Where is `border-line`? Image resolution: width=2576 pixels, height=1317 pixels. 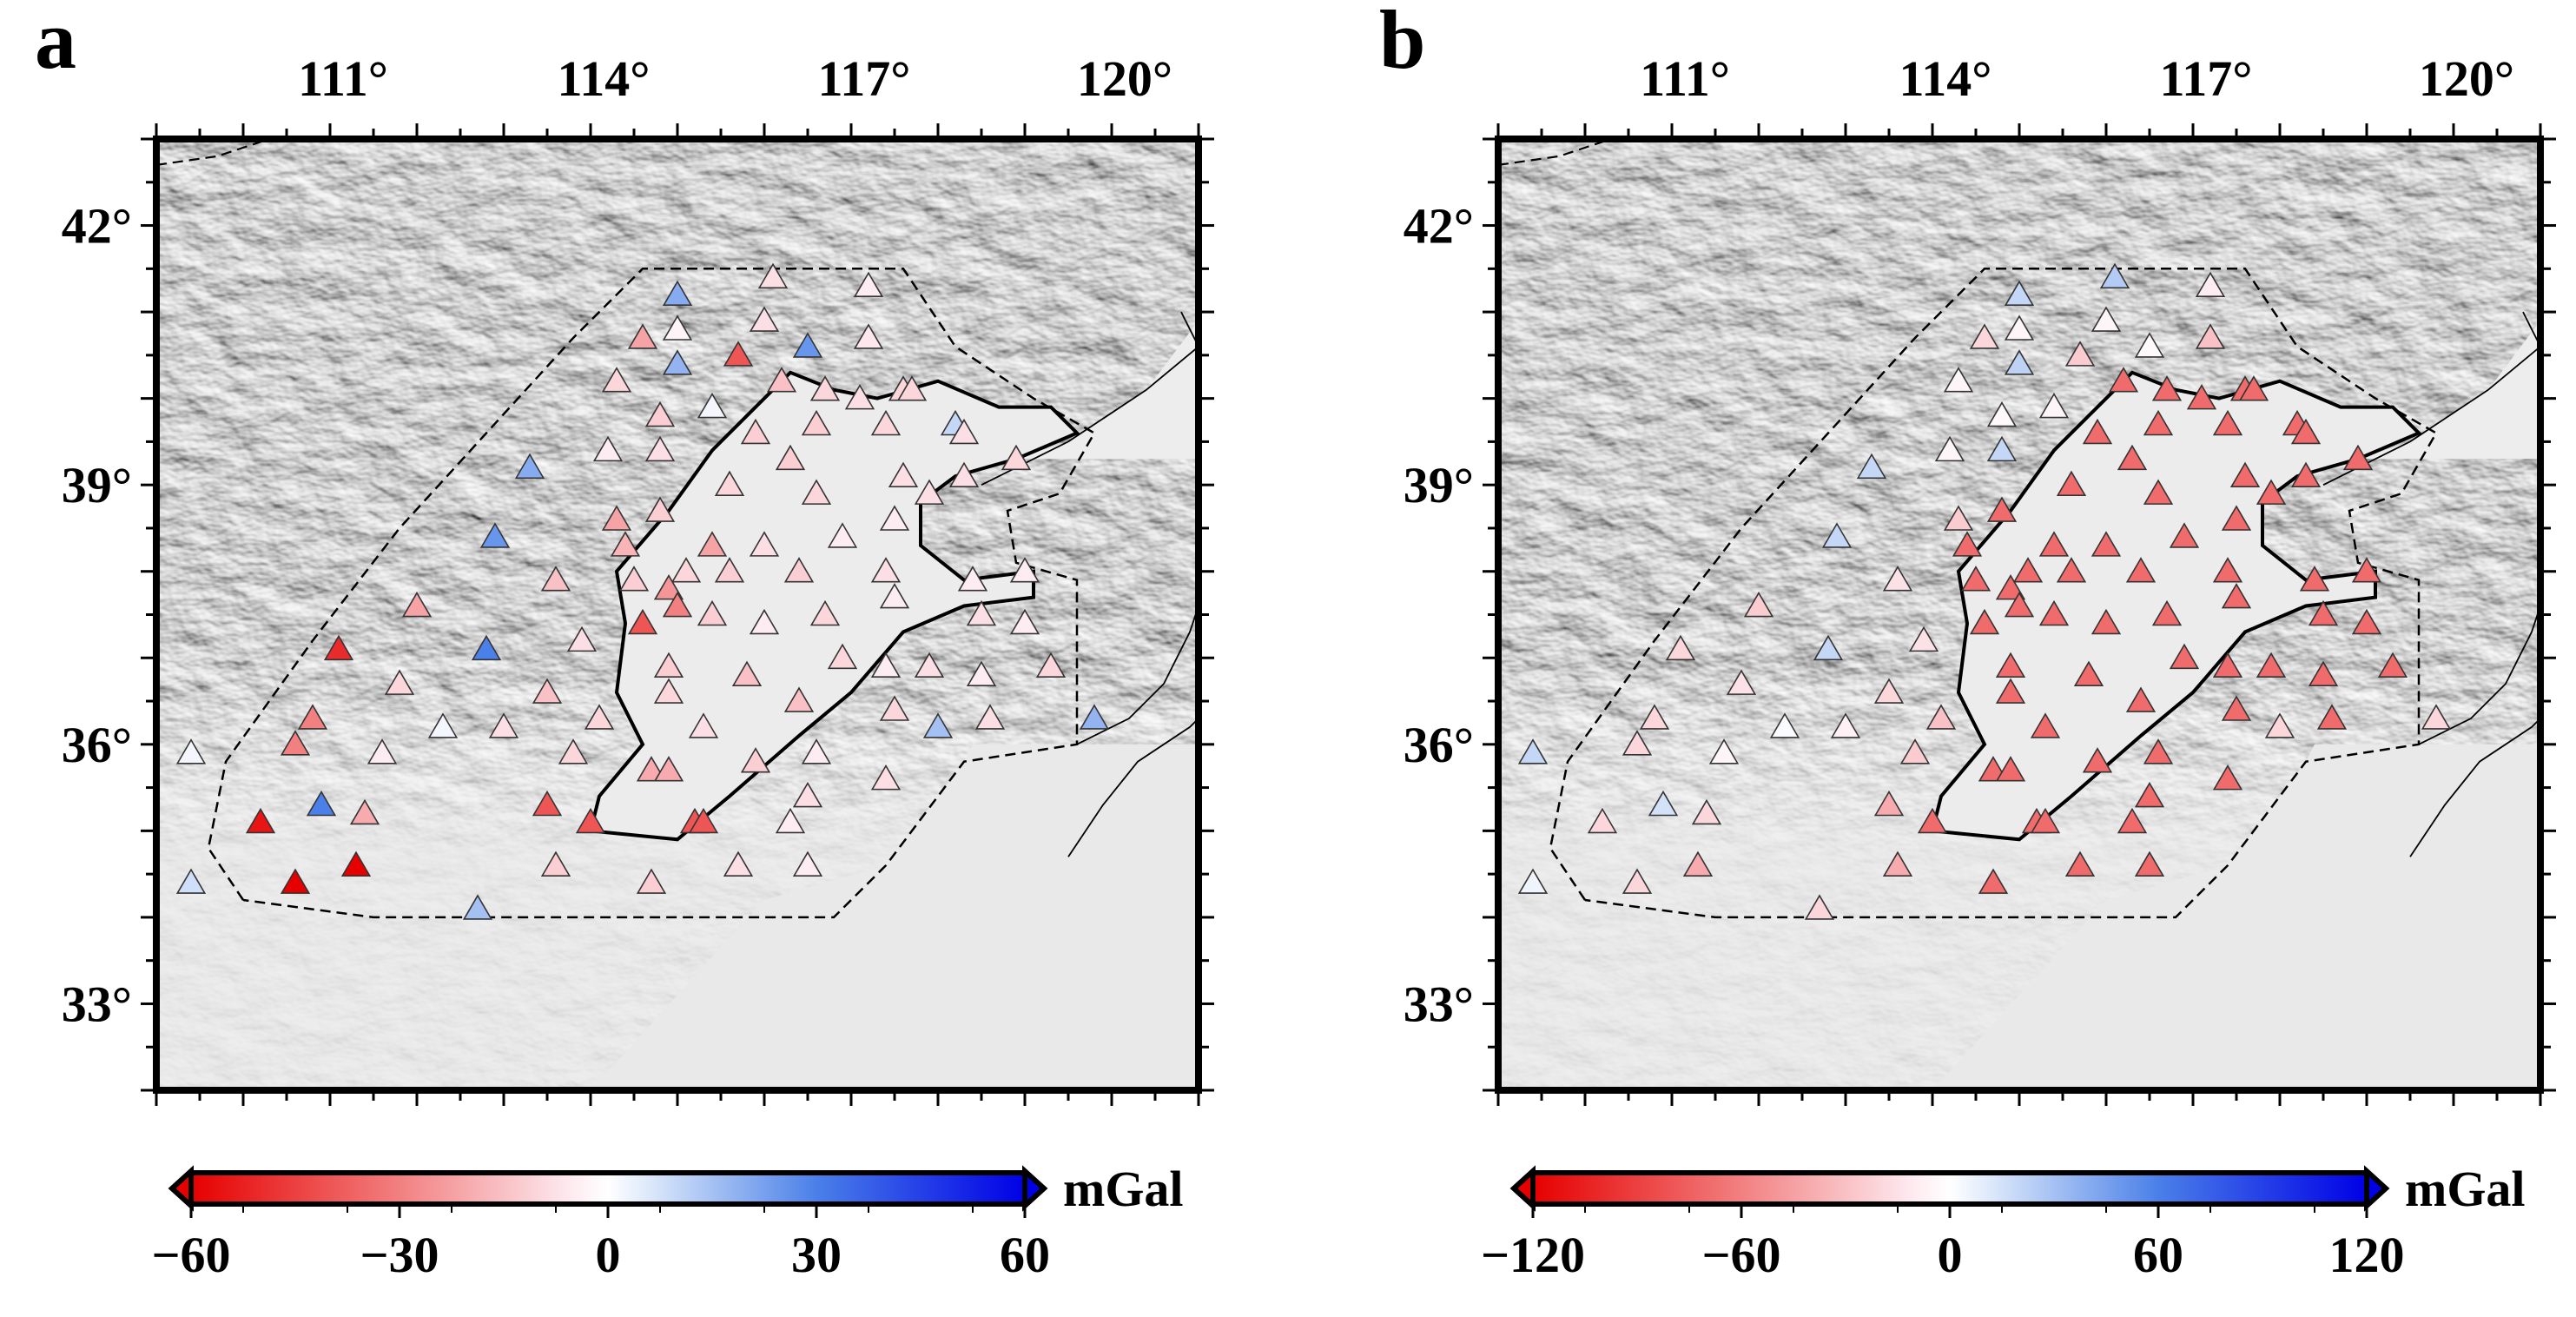
border-line is located at coordinates (213, 153).